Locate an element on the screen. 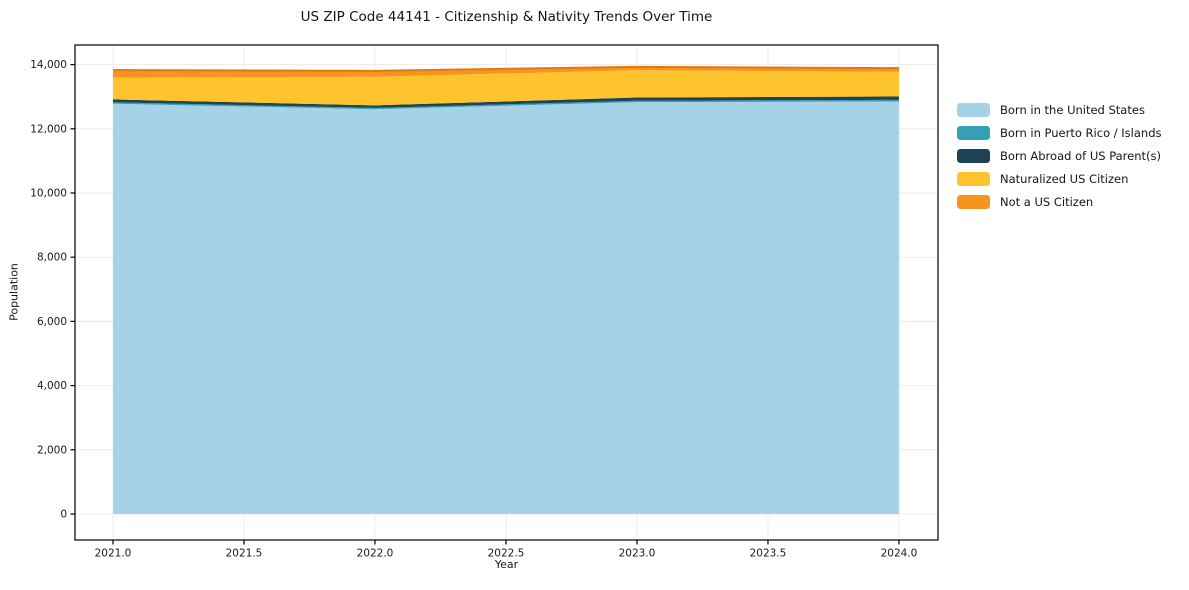  y-tick-label: 2,000 is located at coordinates (52, 450).